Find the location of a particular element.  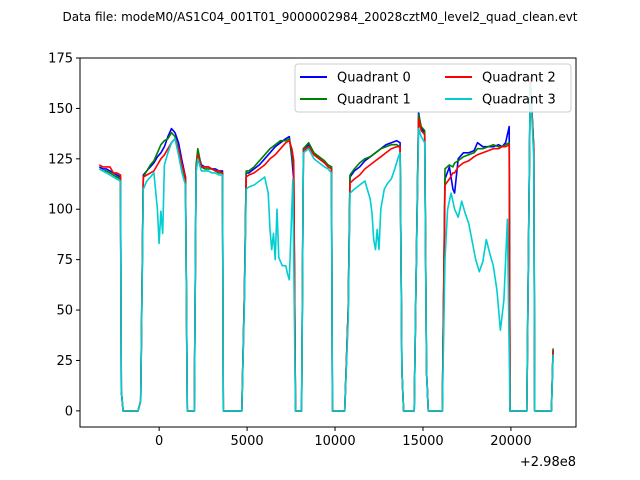

legend-label: Quadrant 3 is located at coordinates (519, 100).